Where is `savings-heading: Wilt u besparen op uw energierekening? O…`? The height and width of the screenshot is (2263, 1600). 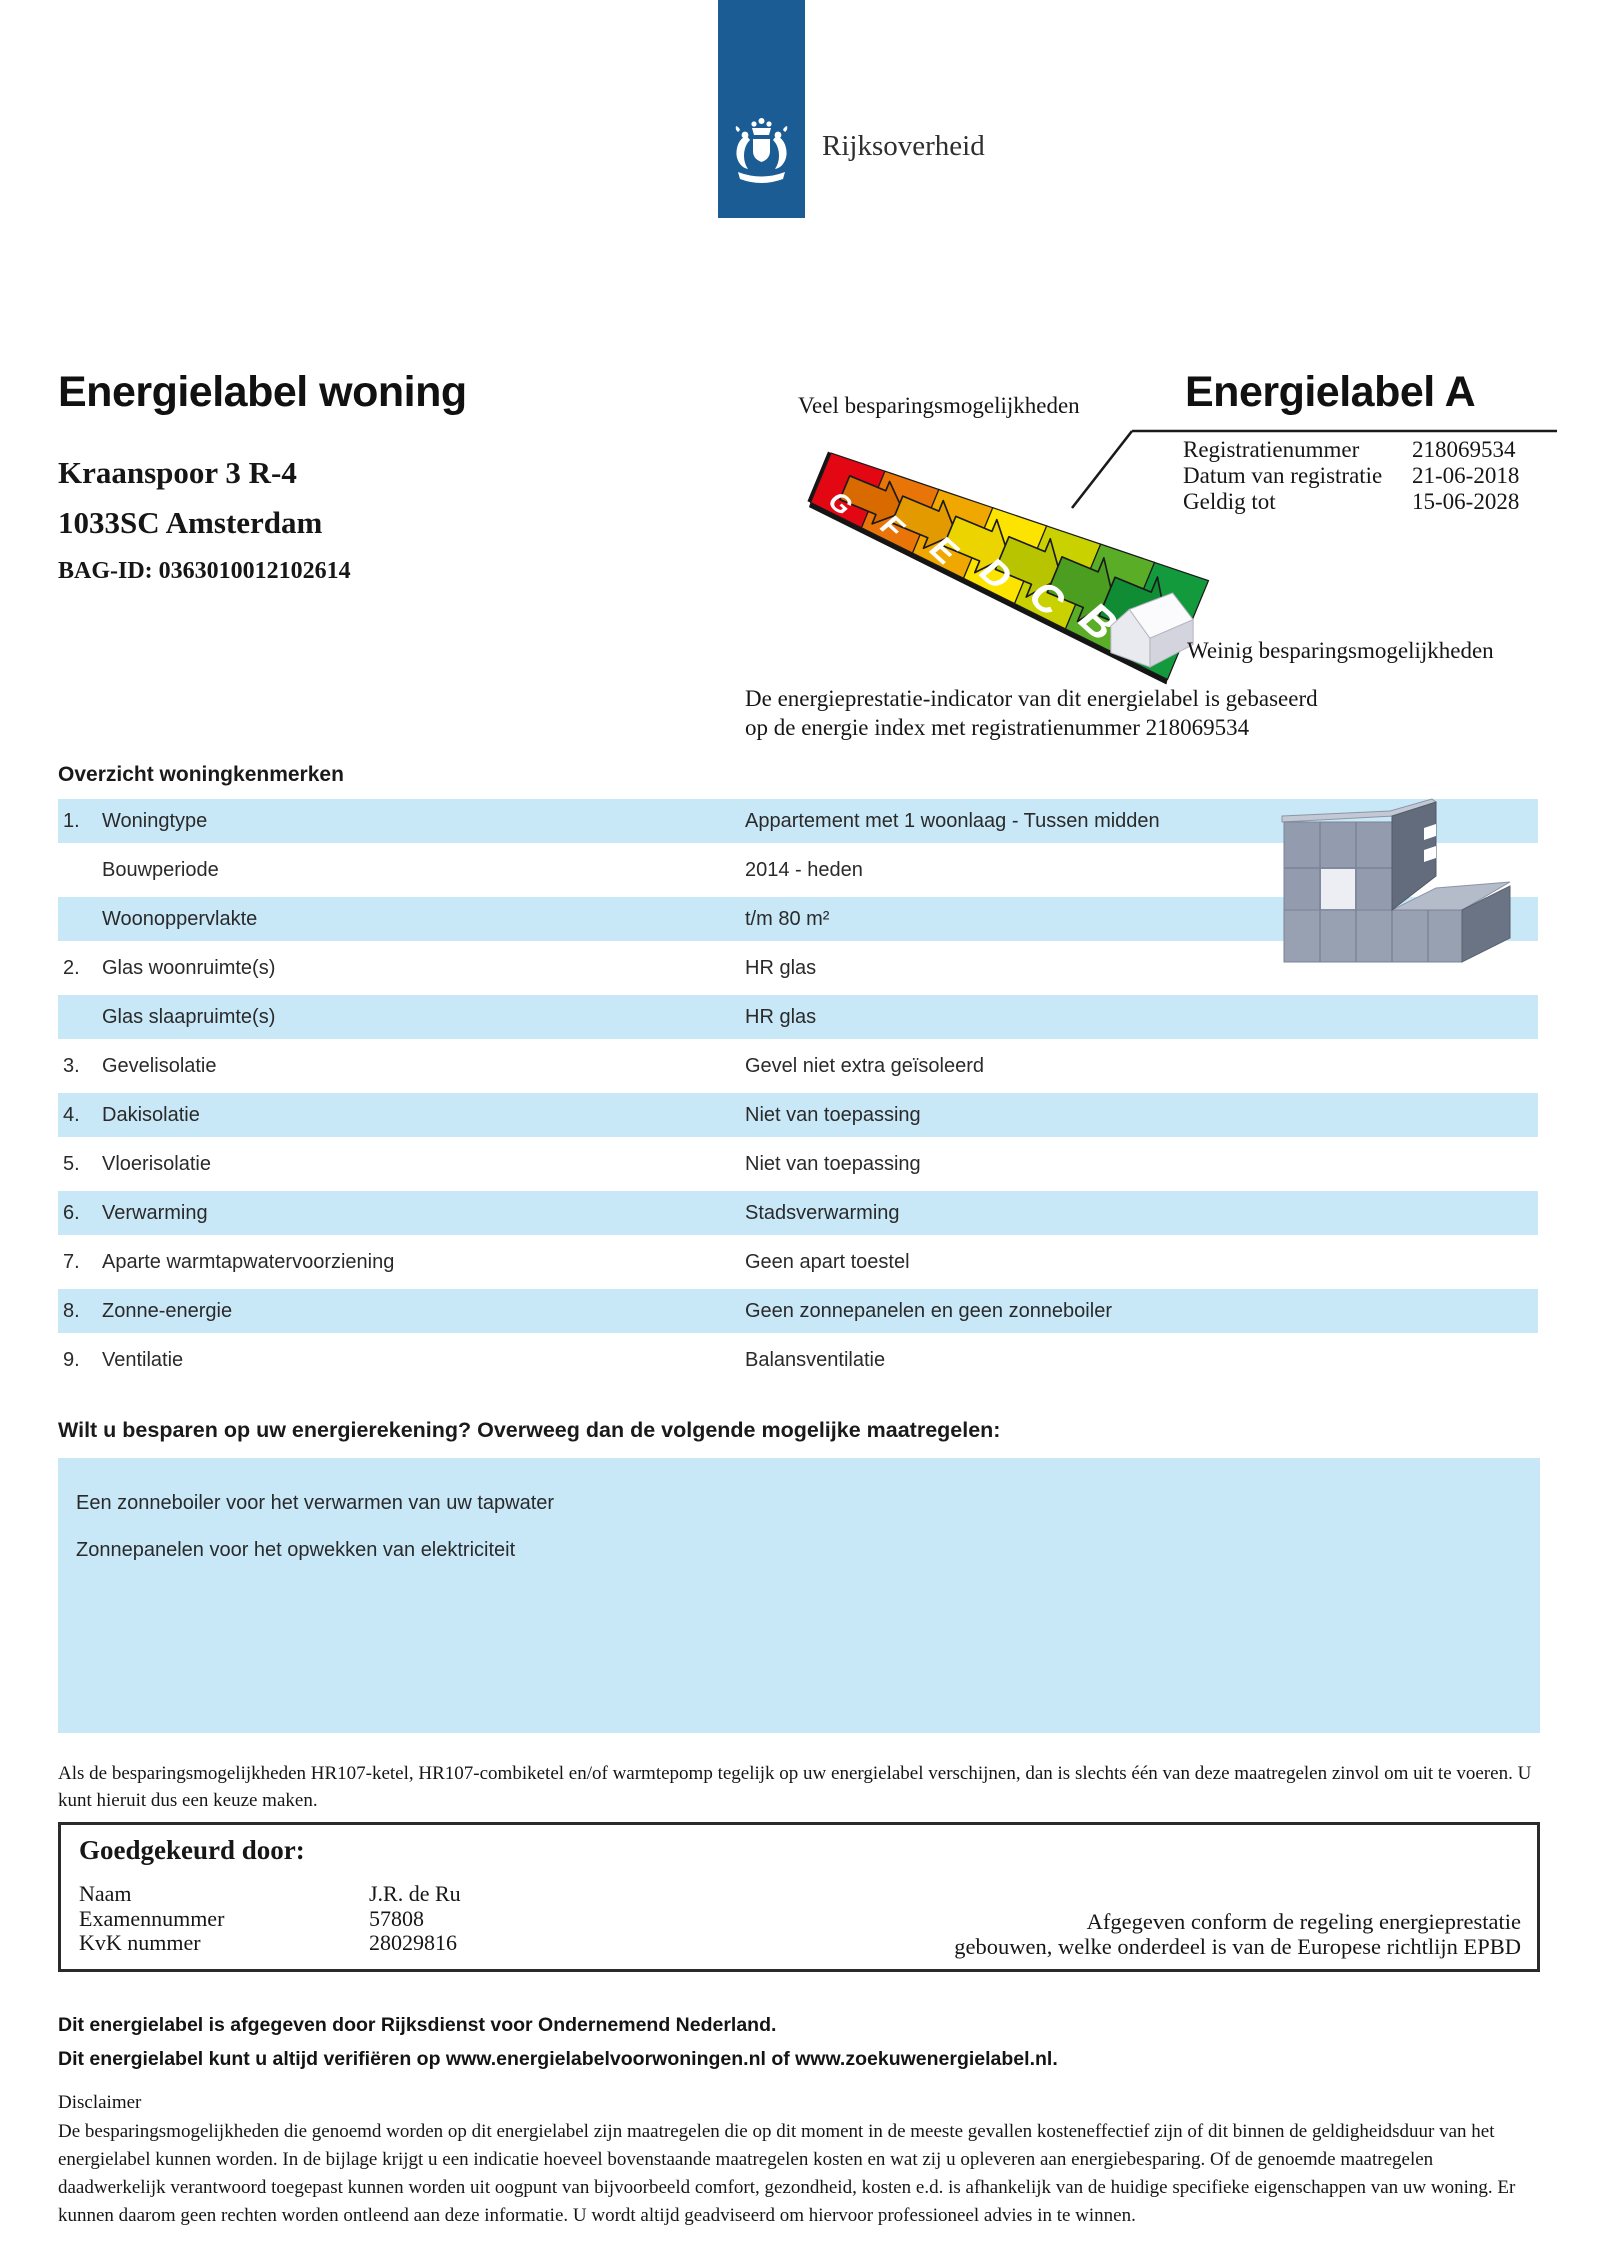
savings-heading: Wilt u besparen op uw energierekening? O… is located at coordinates (529, 1430).